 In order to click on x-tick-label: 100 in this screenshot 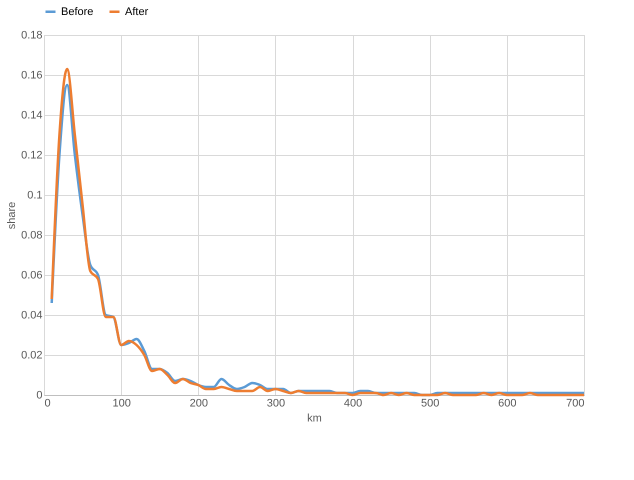, I will do `click(121, 404)`.